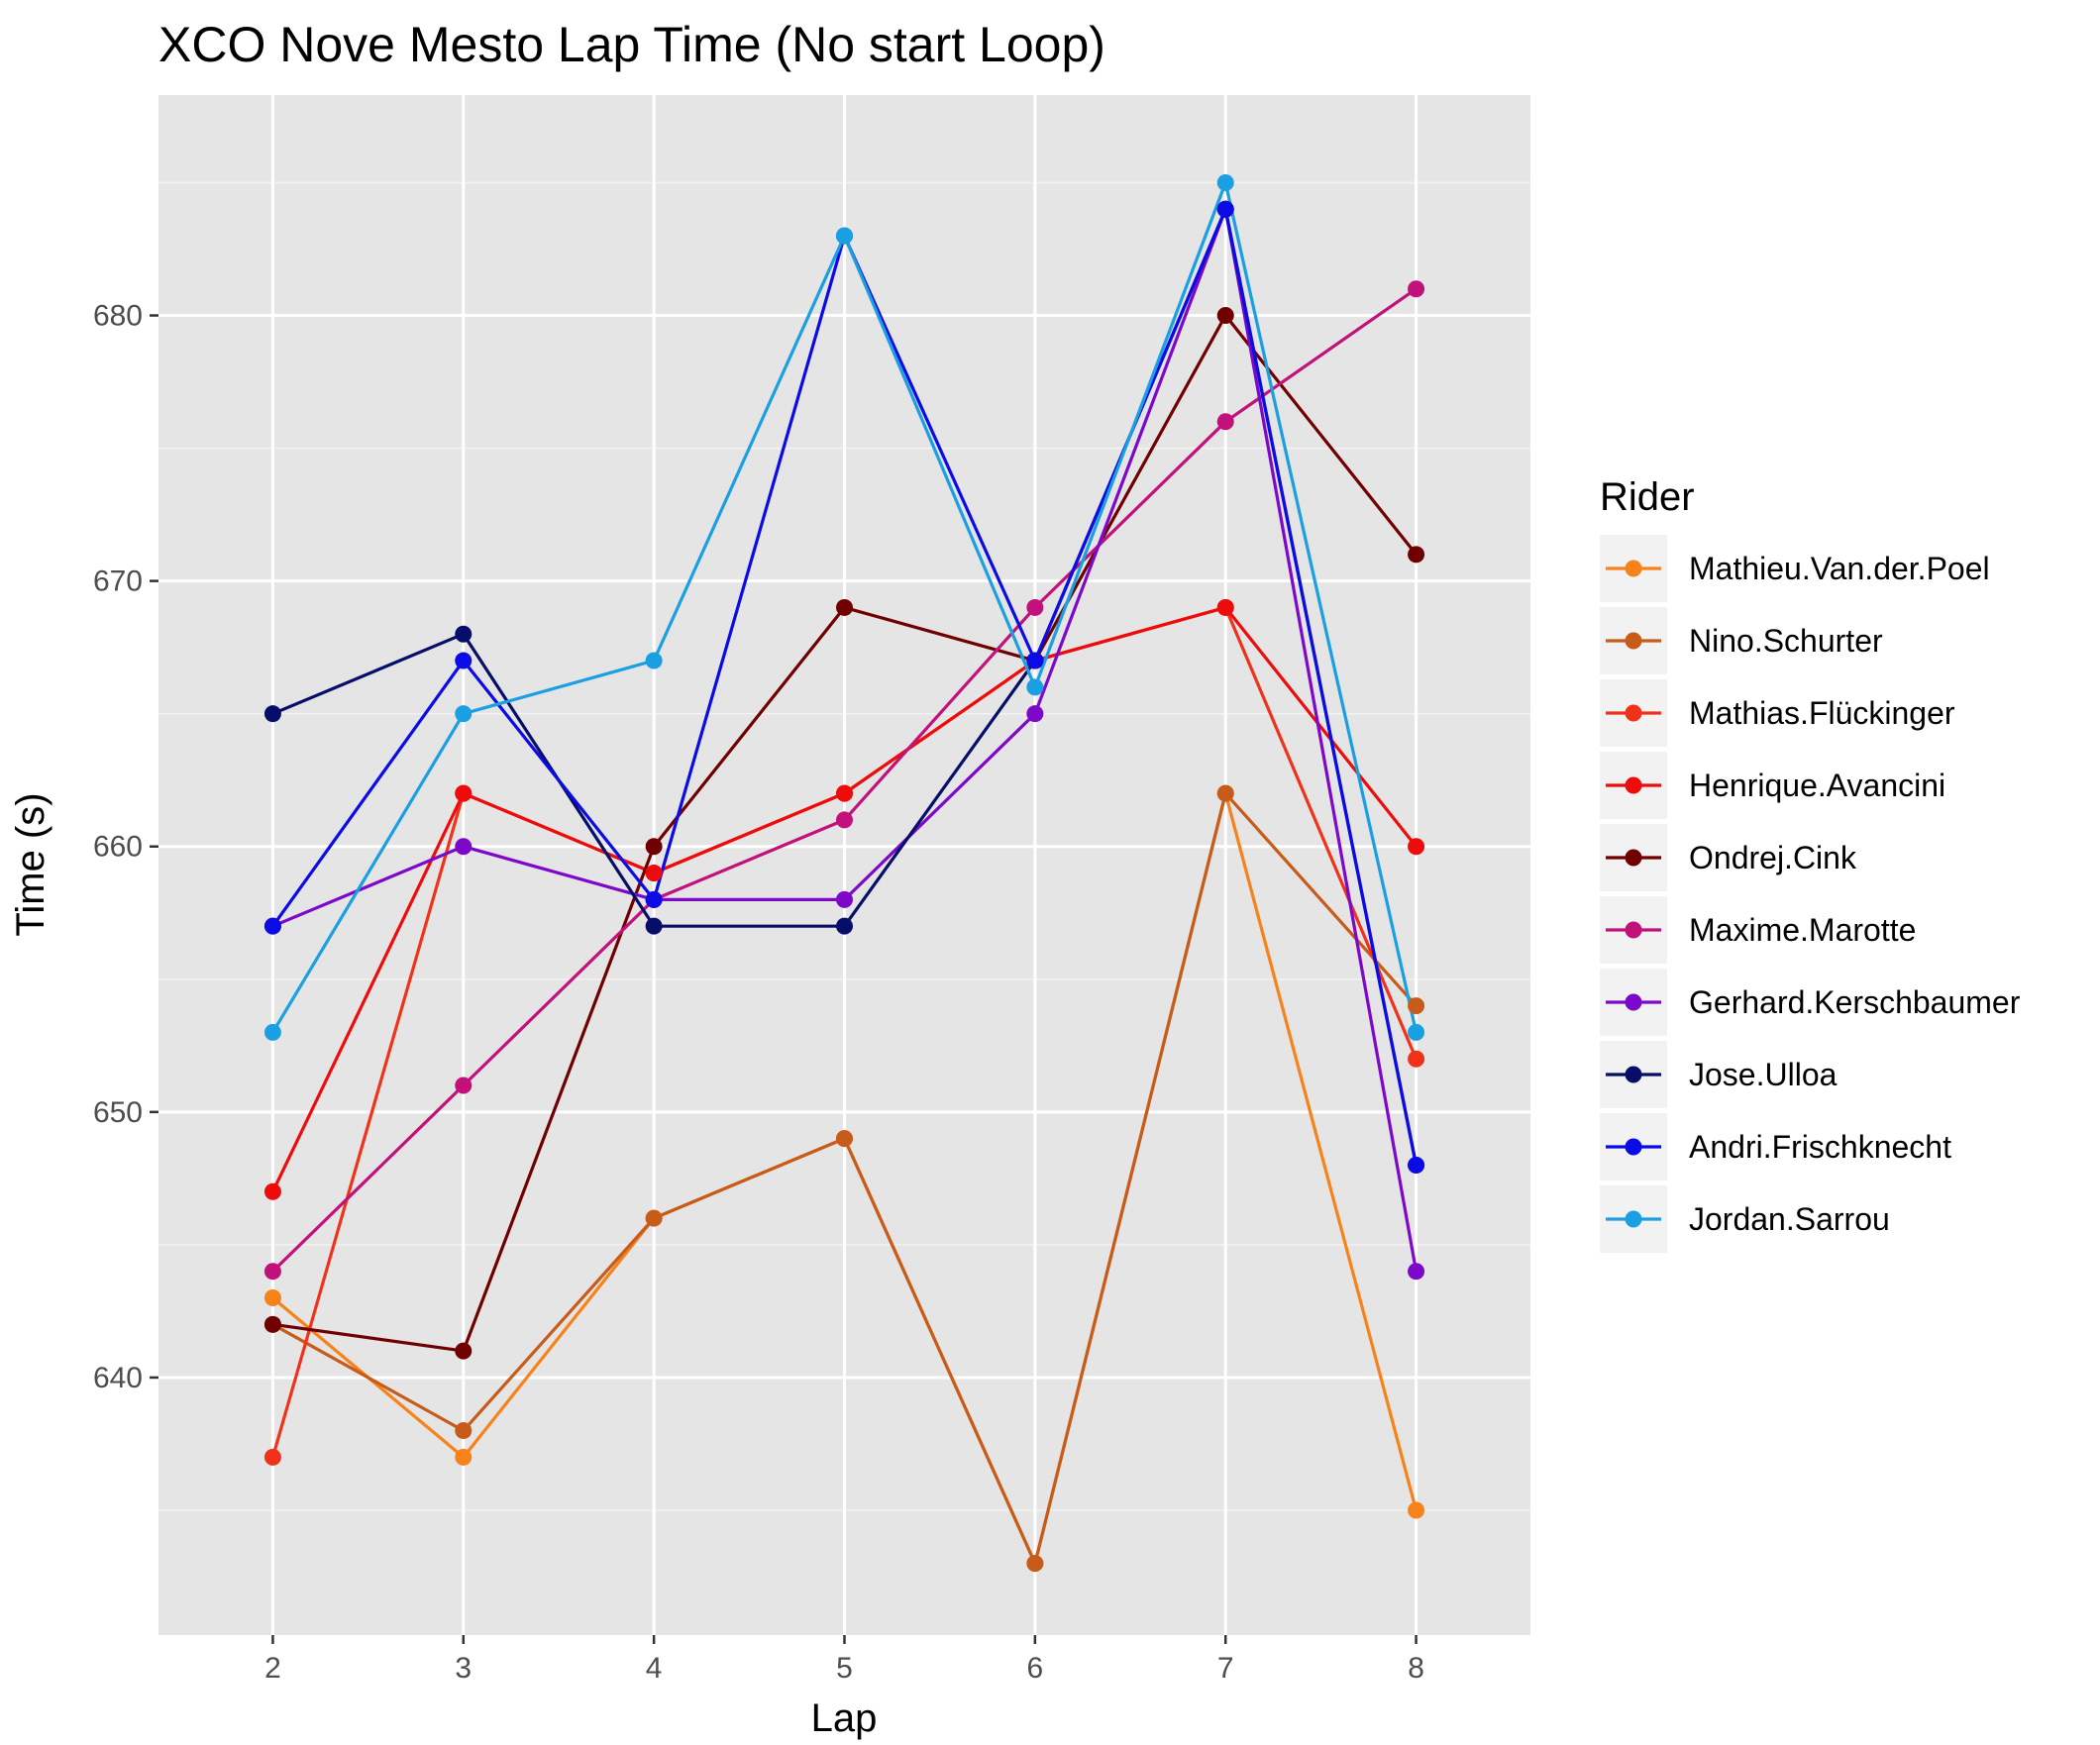 This screenshot has width=2100, height=1745. I want to click on legend-label: Gerhard.Kerschbaumer, so click(1855, 1002).